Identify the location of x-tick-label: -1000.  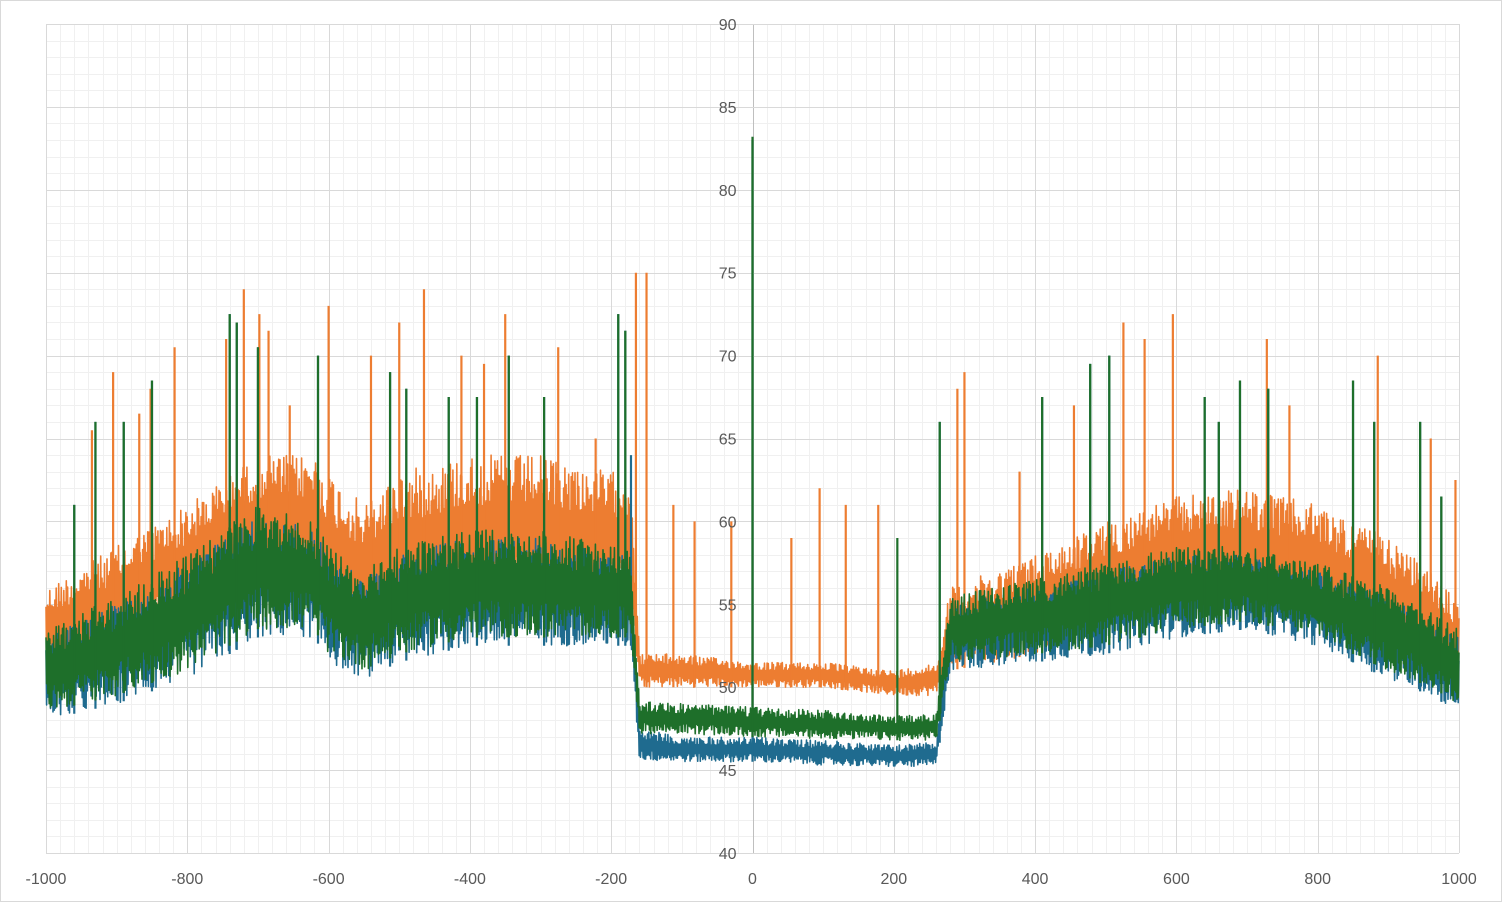
(46, 879).